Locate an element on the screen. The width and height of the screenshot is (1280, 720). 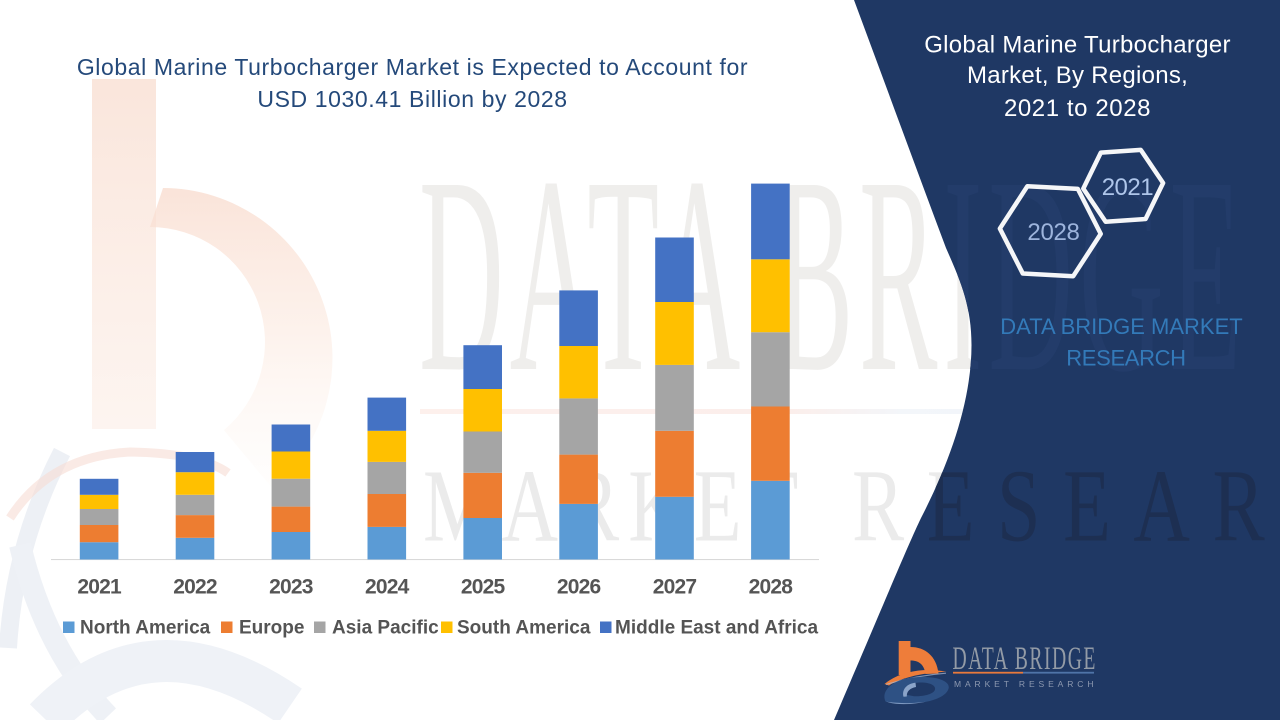
svg-text: Middle East and Africa is located at coordinates (716, 628).